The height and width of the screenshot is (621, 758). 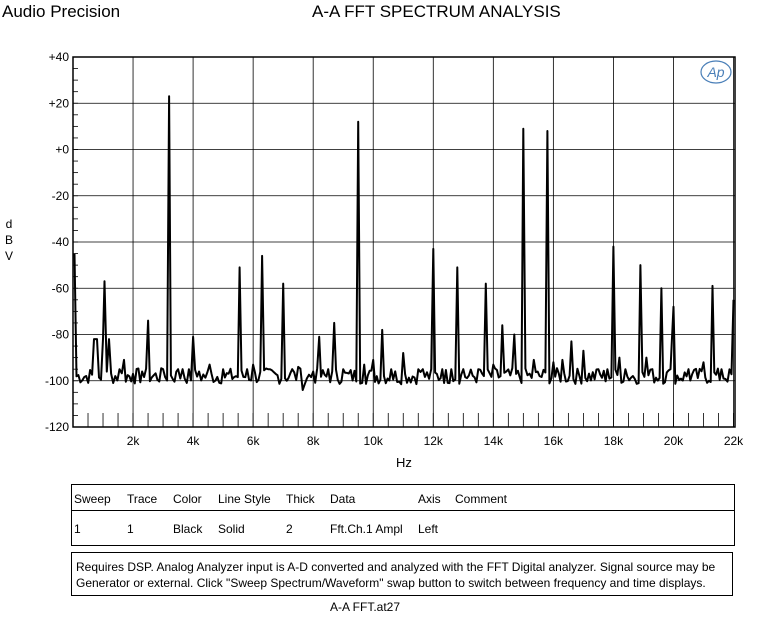 I want to click on brand-title: Audio Precision, so click(x=61, y=11).